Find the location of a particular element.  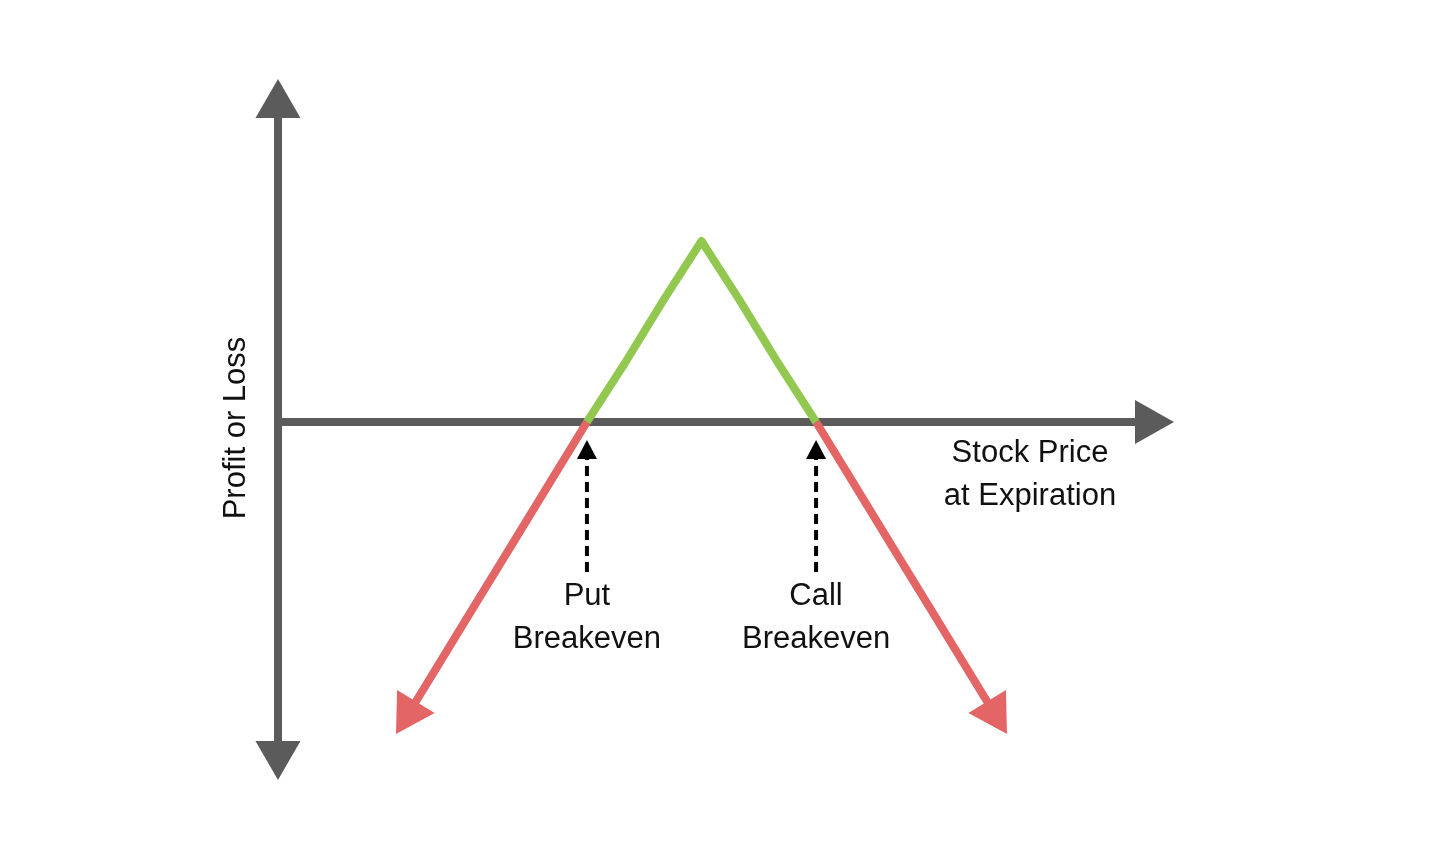

annotation: Put Breakeven is located at coordinates (587, 616).